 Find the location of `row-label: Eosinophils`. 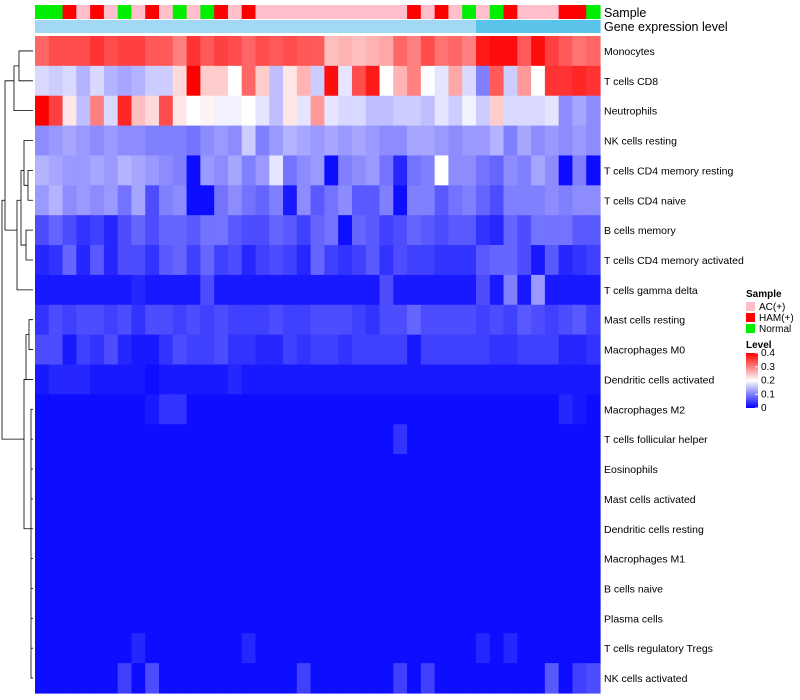

row-label: Eosinophils is located at coordinates (631, 470).